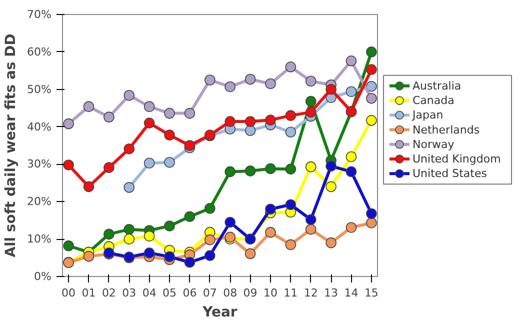  Describe the element at coordinates (39, 239) in the screenshot. I see `y-tick-label: 10%` at that location.